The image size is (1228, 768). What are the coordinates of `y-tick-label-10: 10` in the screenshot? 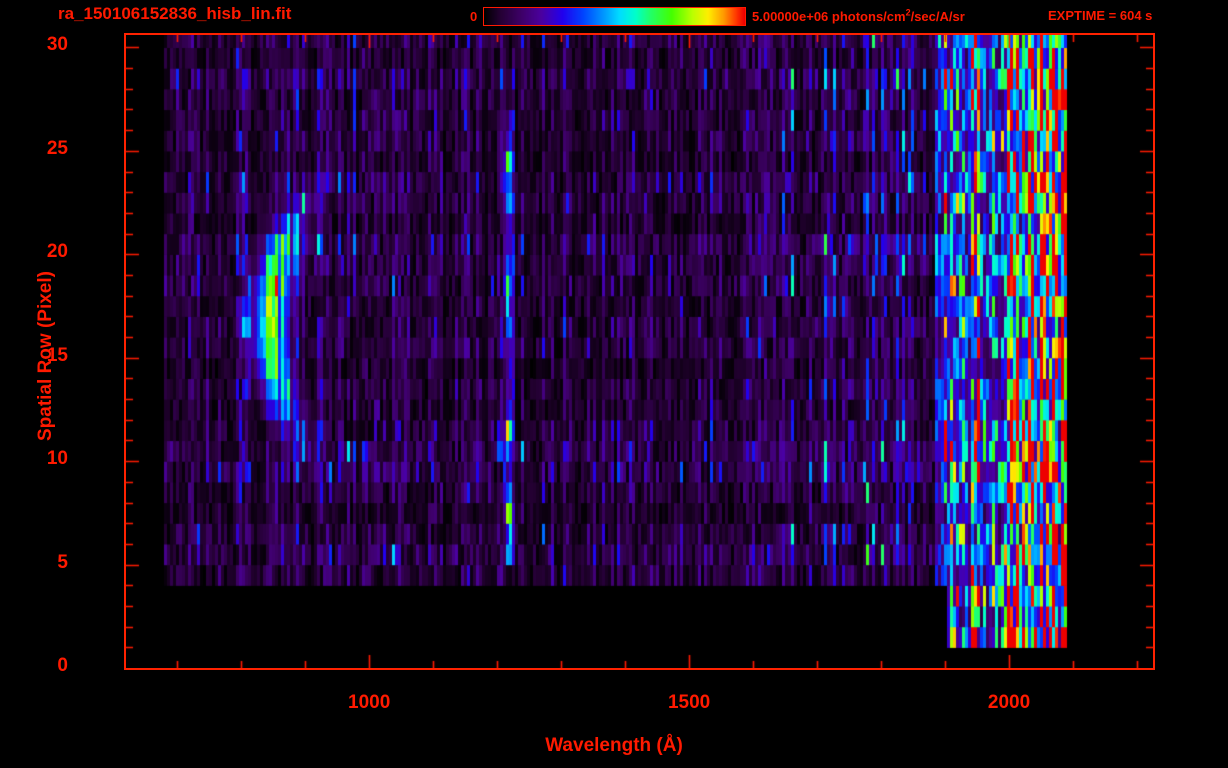 It's located at (57, 459).